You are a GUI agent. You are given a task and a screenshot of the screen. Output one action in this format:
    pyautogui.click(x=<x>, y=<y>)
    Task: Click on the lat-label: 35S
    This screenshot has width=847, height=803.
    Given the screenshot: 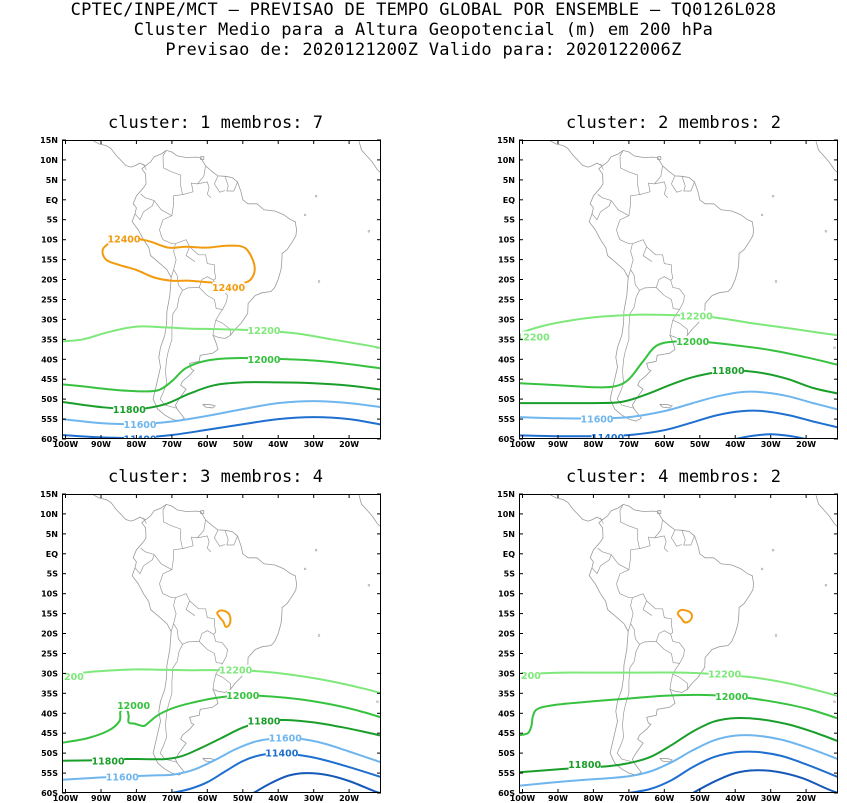 What is the action you would take?
    pyautogui.click(x=506, y=693)
    